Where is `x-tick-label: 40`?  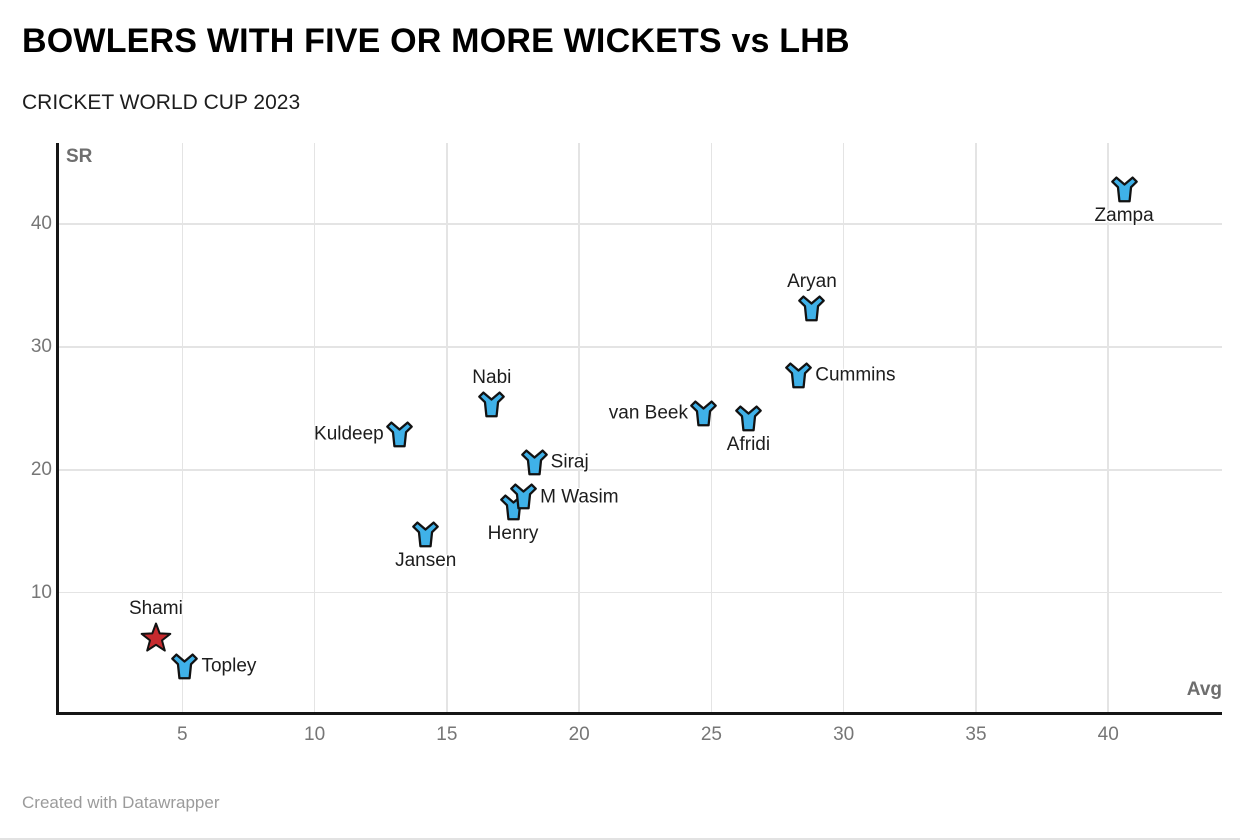
x-tick-label: 40 is located at coordinates (1108, 734).